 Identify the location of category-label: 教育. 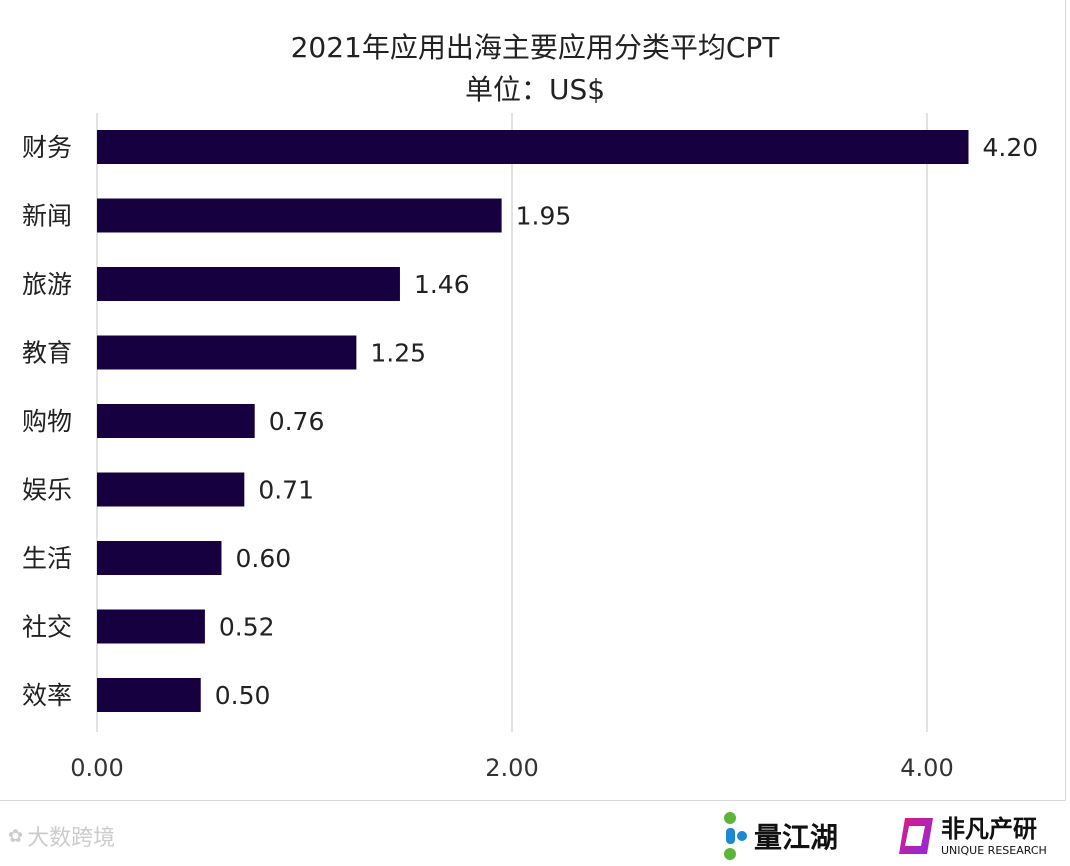
(47, 353).